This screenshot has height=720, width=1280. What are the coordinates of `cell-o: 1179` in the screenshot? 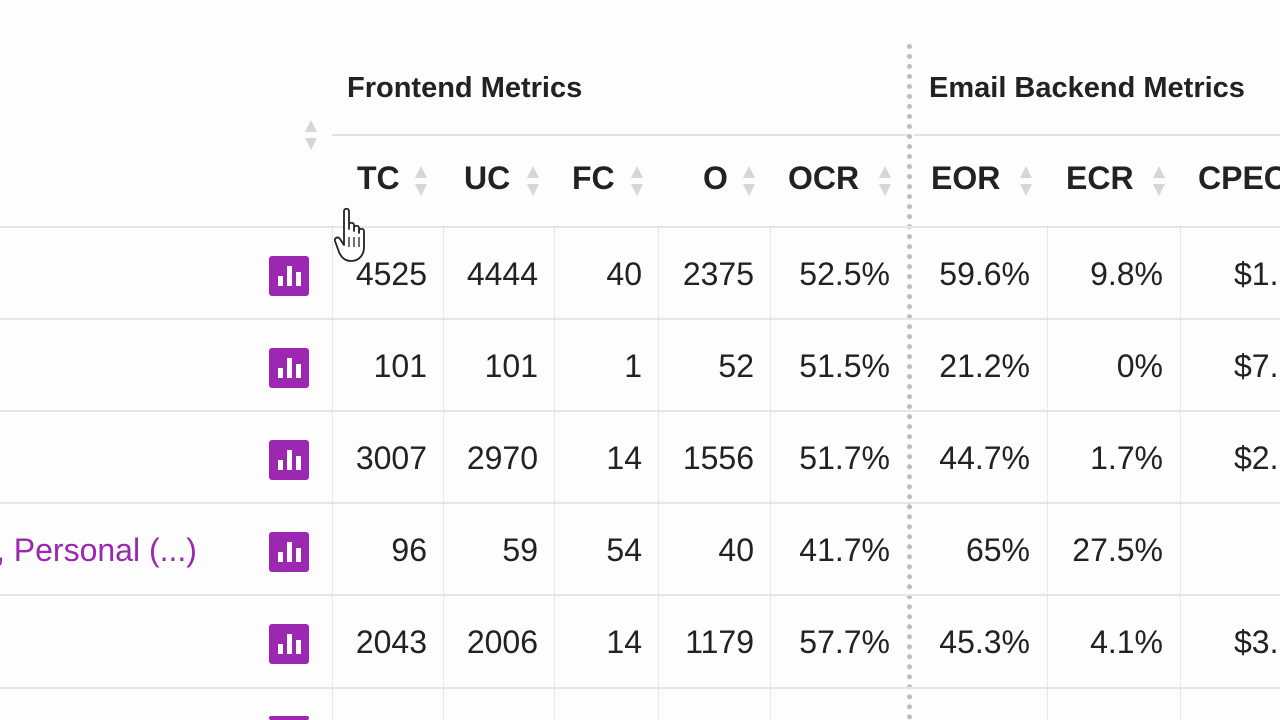 It's located at (719, 642).